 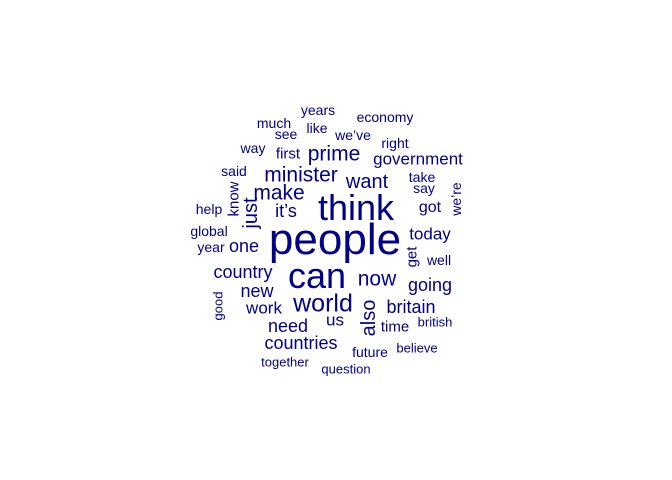 I want to click on word: like, so click(x=317, y=128).